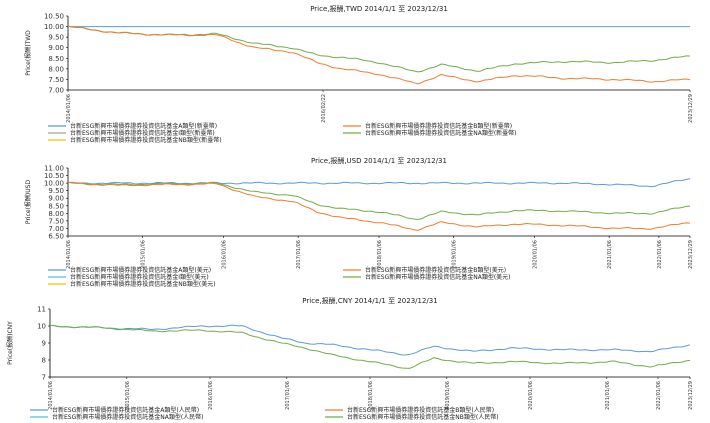 The image size is (710, 423). Describe the element at coordinates (28, 53) in the screenshot. I see `y-axis-label-0: Price(报酬)TWD` at that location.